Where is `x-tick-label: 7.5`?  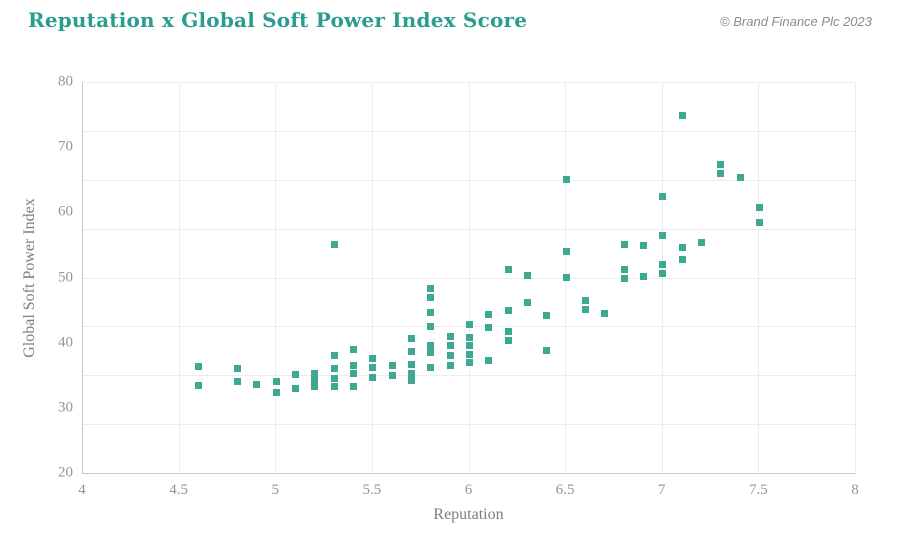
x-tick-label: 7.5 is located at coordinates (758, 490).